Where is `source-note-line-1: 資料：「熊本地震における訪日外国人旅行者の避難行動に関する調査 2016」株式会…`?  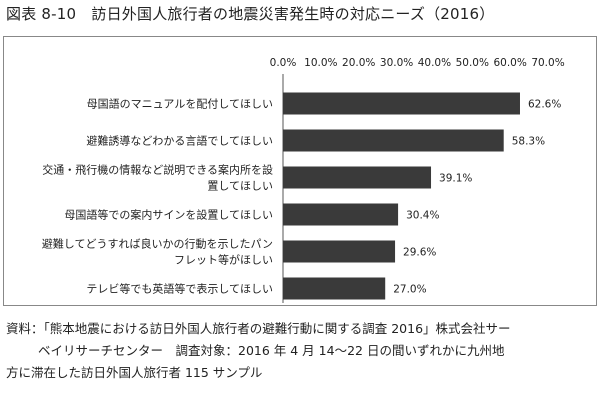 source-note-line-1: 資料：「熊本地震における訪日外国人旅行者の避難行動に関する調査 2016」株式会… is located at coordinates (258, 328).